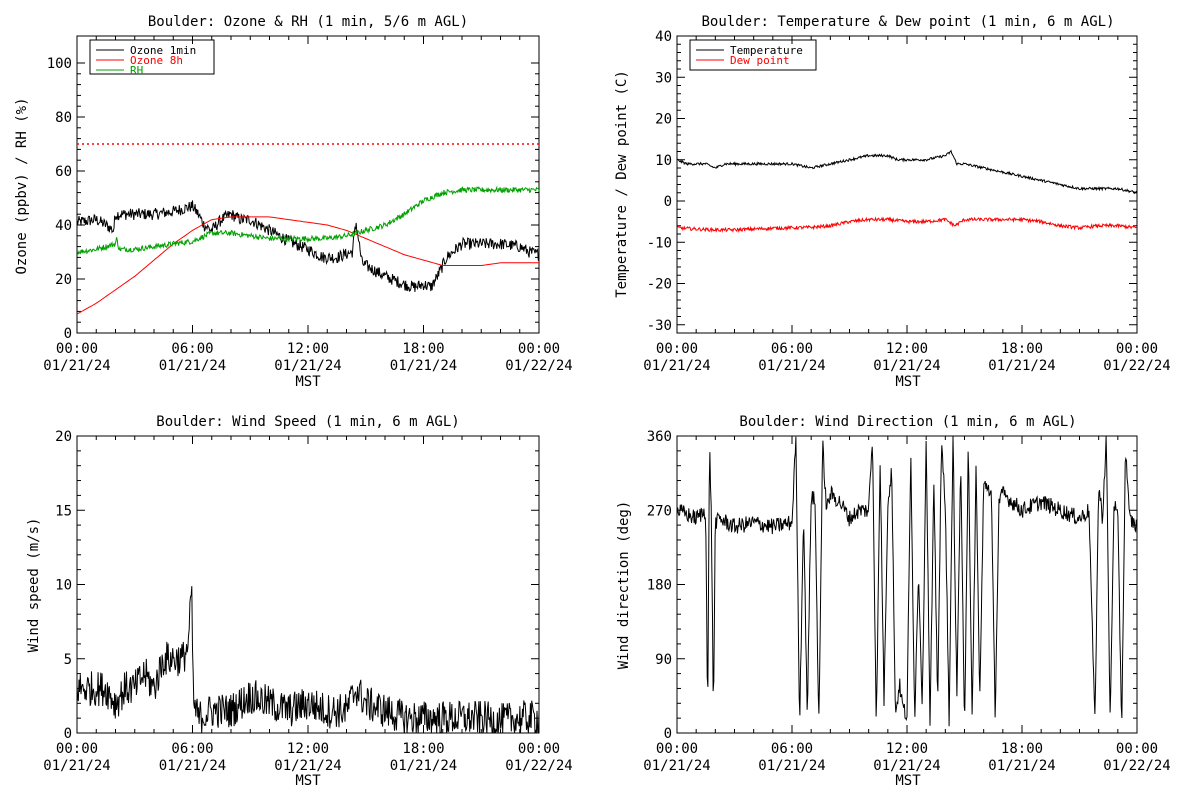 This screenshot has height=800, width=1200. I want to click on series-line-dew-point, so click(907, 224).